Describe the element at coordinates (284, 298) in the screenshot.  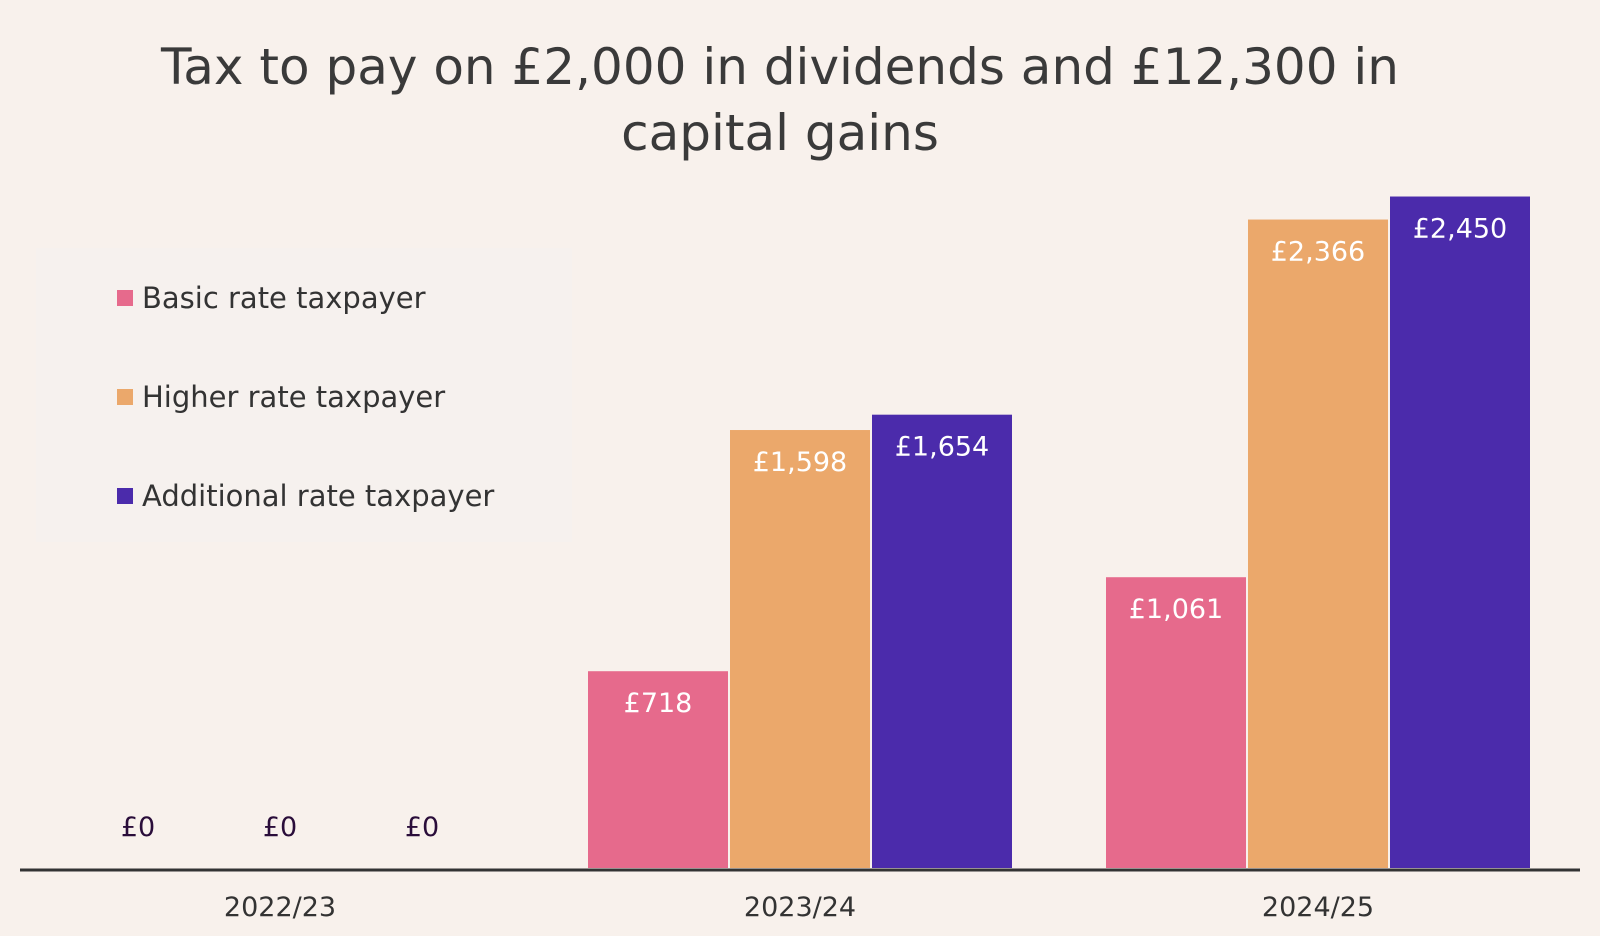
I see `legend-label: Basic rate taxpayer` at that location.